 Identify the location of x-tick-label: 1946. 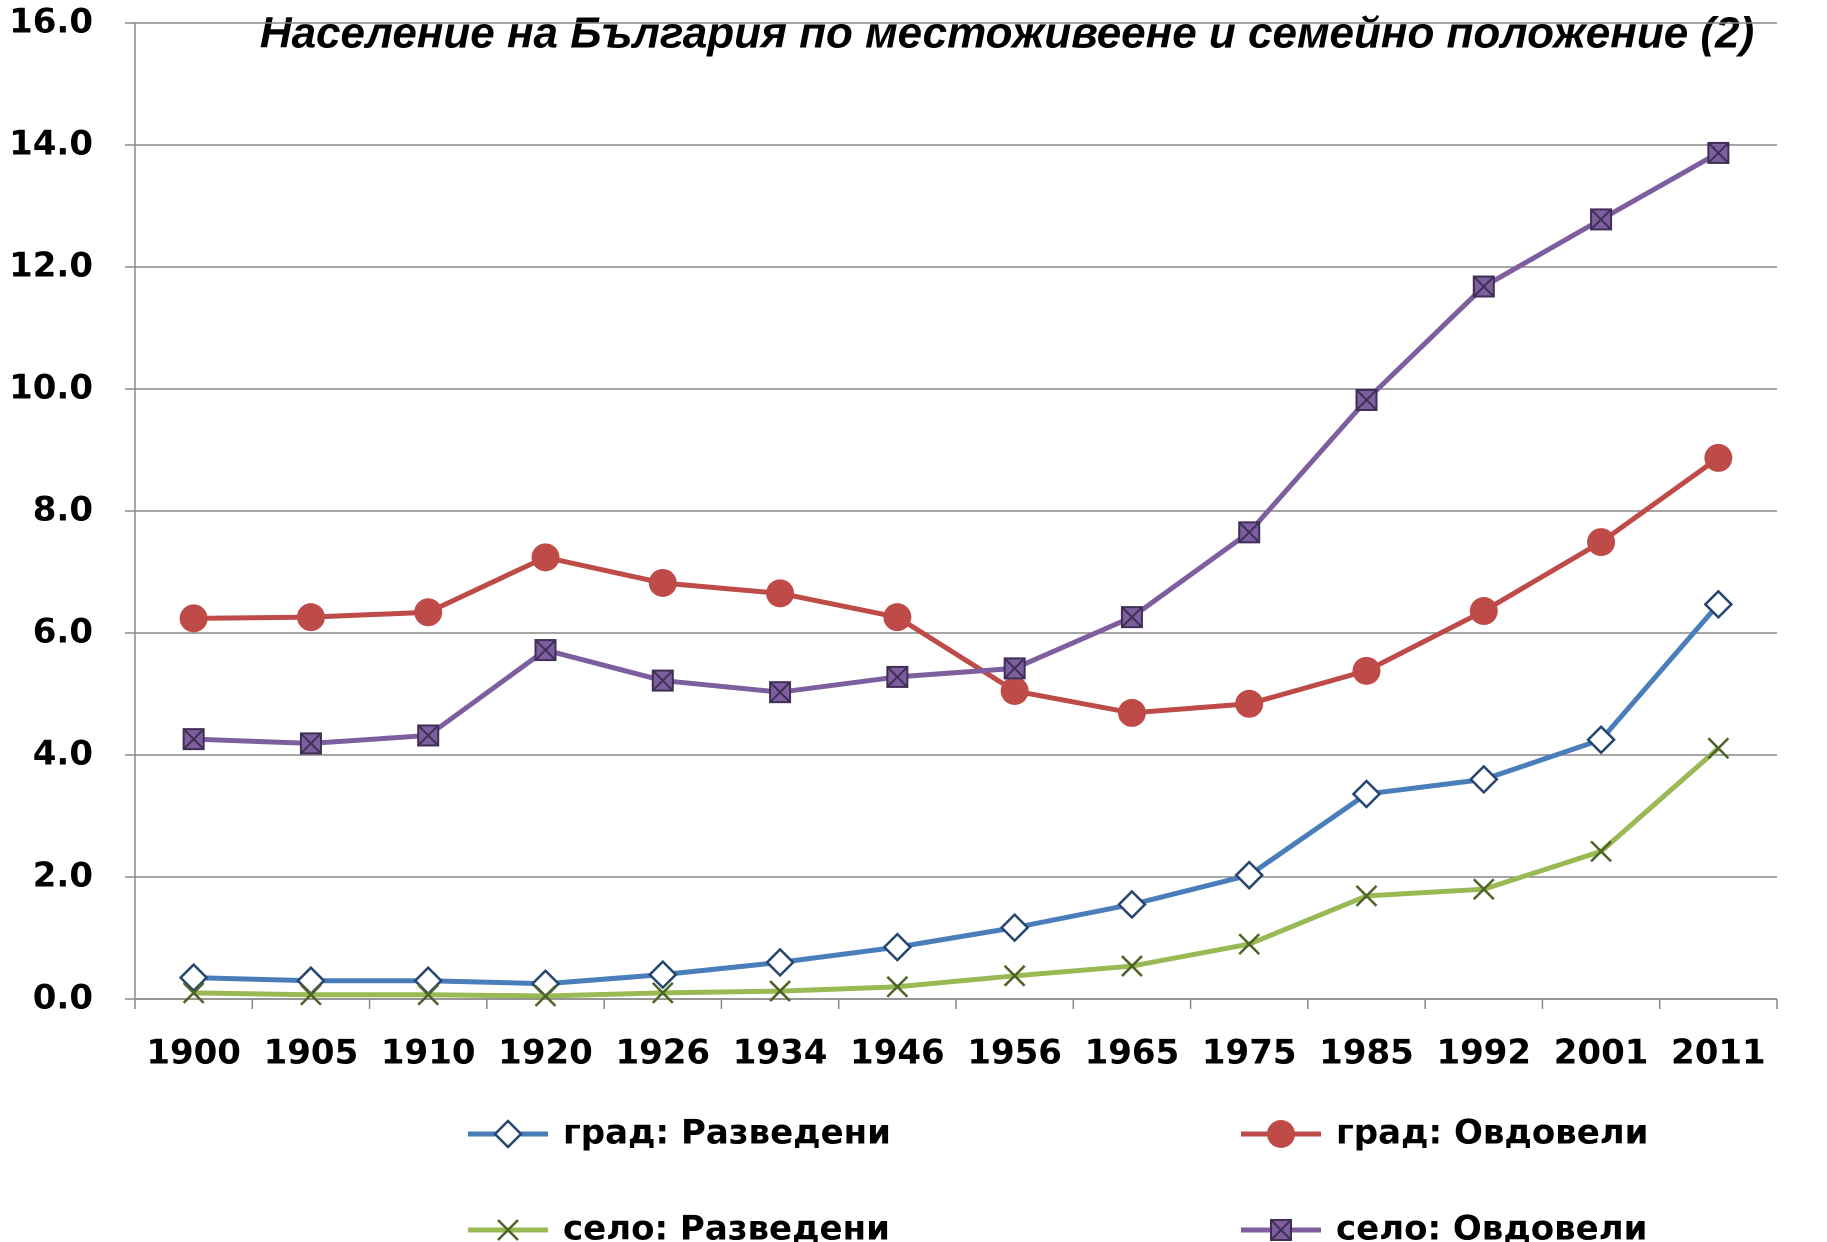
(897, 1053).